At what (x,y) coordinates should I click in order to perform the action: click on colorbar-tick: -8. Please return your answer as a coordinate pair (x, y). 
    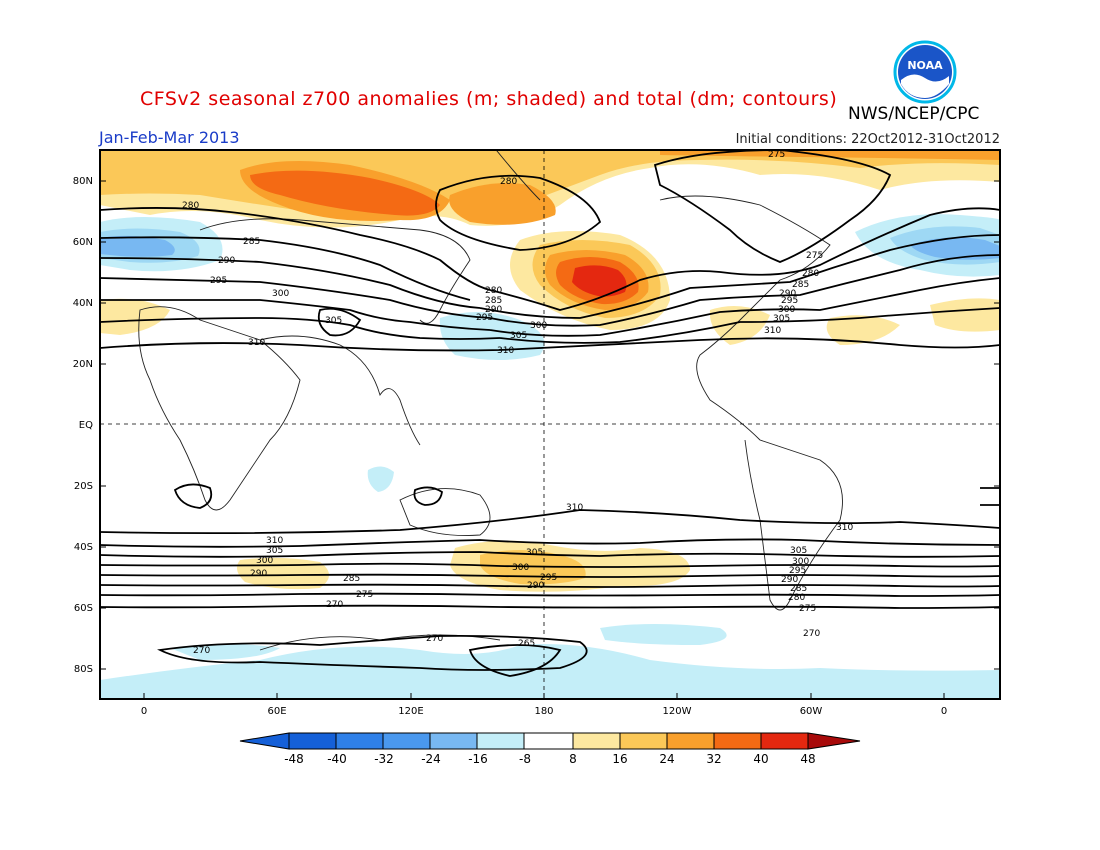
    Looking at the image, I should click on (525, 759).